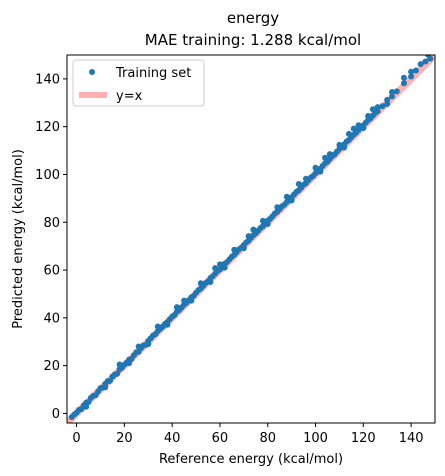 The image size is (445, 476). I want to click on x-tick-label: 60, so click(220, 438).